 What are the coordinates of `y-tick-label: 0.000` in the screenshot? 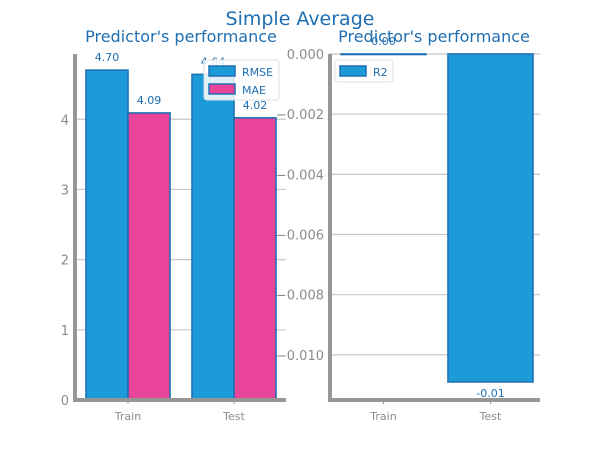 It's located at (305, 55).